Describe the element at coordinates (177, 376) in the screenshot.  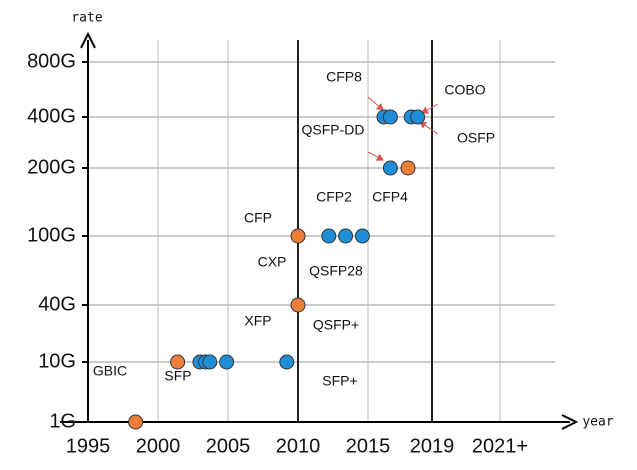
I see `annotation: SFP` at that location.